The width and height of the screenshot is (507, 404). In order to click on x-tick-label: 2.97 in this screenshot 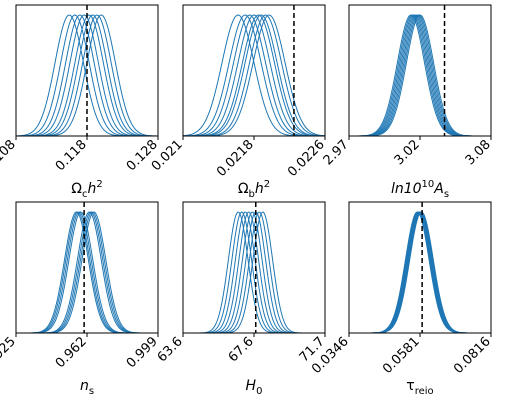, I will do `click(336, 152)`.